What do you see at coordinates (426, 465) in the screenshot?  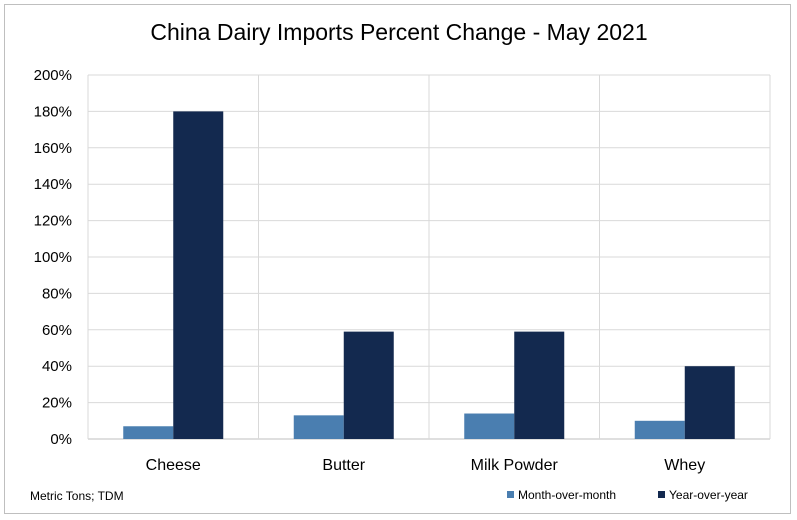 I see `x-axis-category-labels: Cheese Butter Milk Powder Whey` at bounding box center [426, 465].